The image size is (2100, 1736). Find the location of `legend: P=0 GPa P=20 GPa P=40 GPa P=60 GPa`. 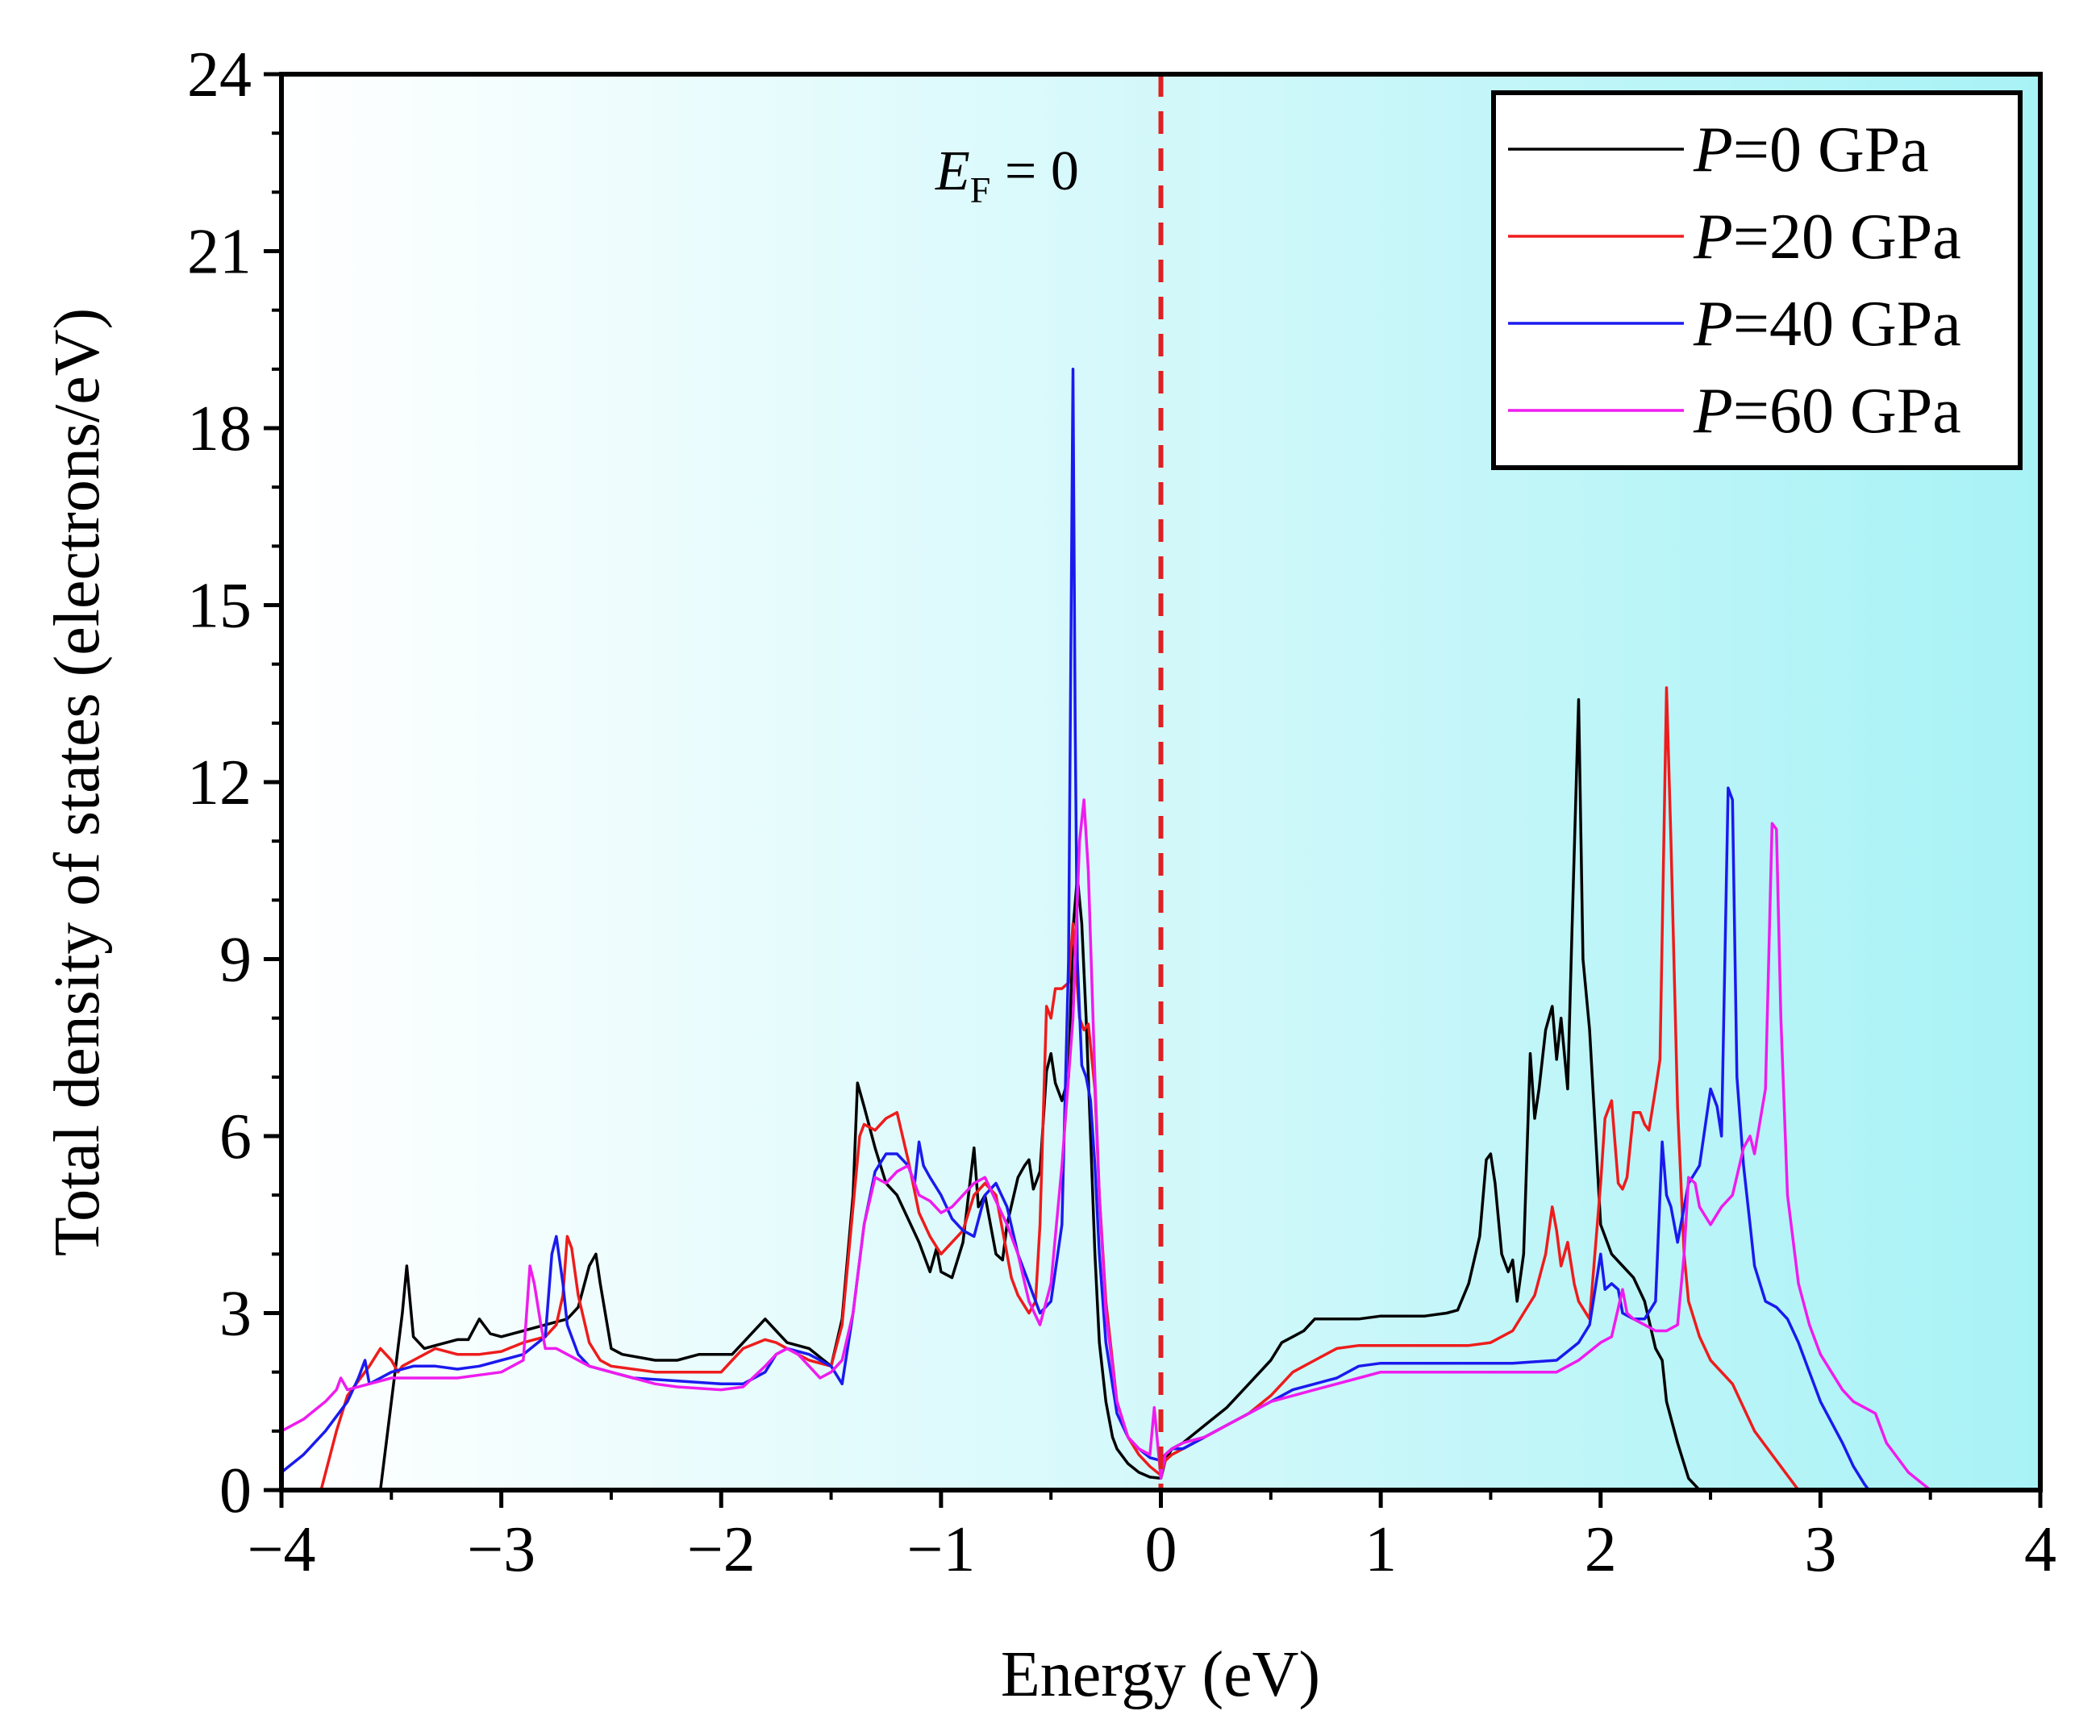

legend: P=0 GPa P=20 GPa P=40 GPa P=60 GPa is located at coordinates (1757, 280).